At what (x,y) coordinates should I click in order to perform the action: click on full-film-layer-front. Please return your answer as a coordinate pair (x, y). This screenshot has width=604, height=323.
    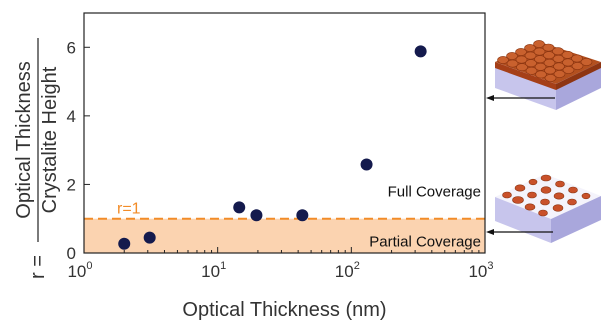
    Looking at the image, I should click on (525, 76).